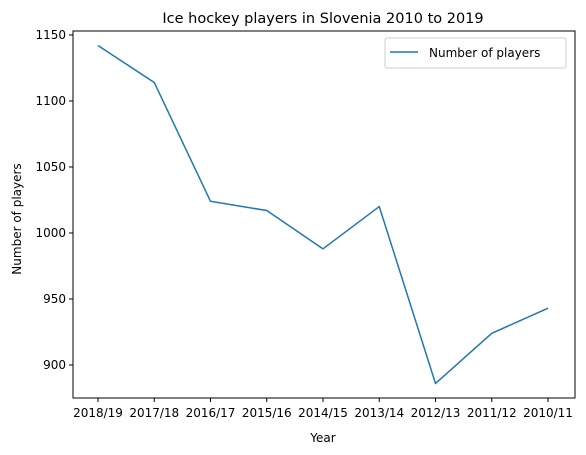  What do you see at coordinates (548, 413) in the screenshot?
I see `x-tick-label: 2010/11` at bounding box center [548, 413].